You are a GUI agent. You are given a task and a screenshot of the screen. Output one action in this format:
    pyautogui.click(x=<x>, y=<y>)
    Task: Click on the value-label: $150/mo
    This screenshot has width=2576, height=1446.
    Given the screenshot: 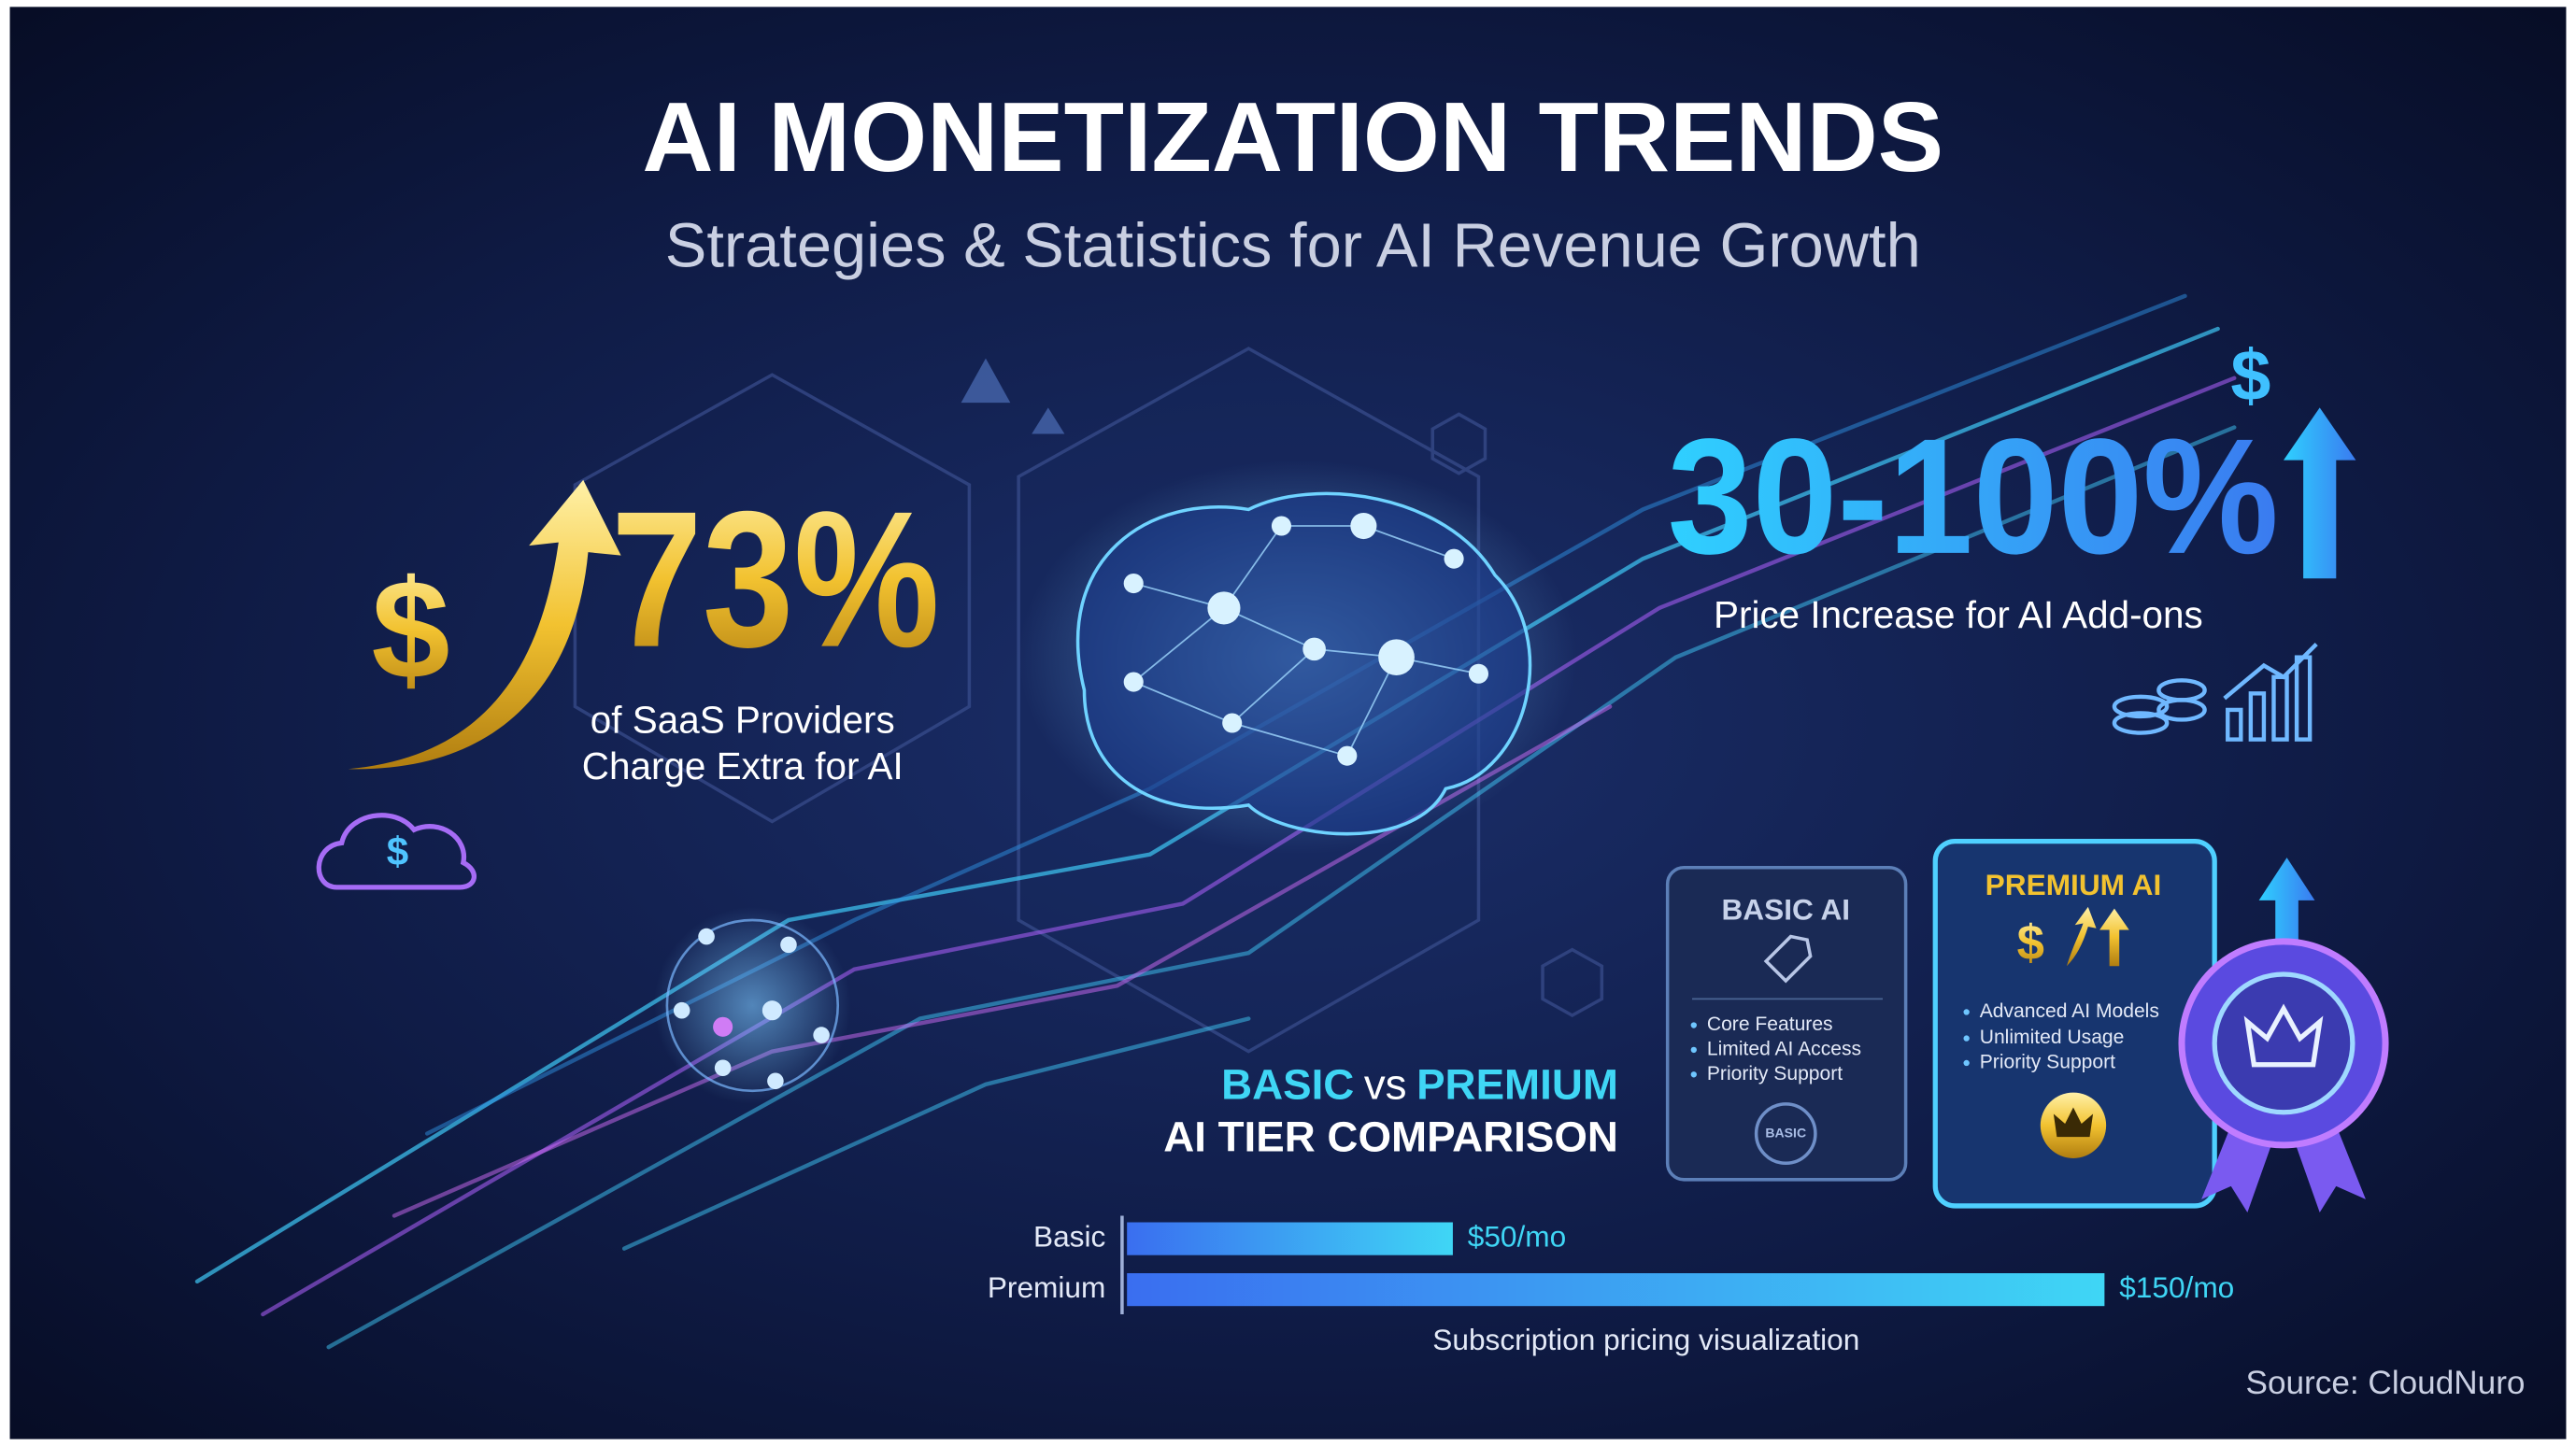 What is the action you would take?
    pyautogui.click(x=2176, y=1287)
    